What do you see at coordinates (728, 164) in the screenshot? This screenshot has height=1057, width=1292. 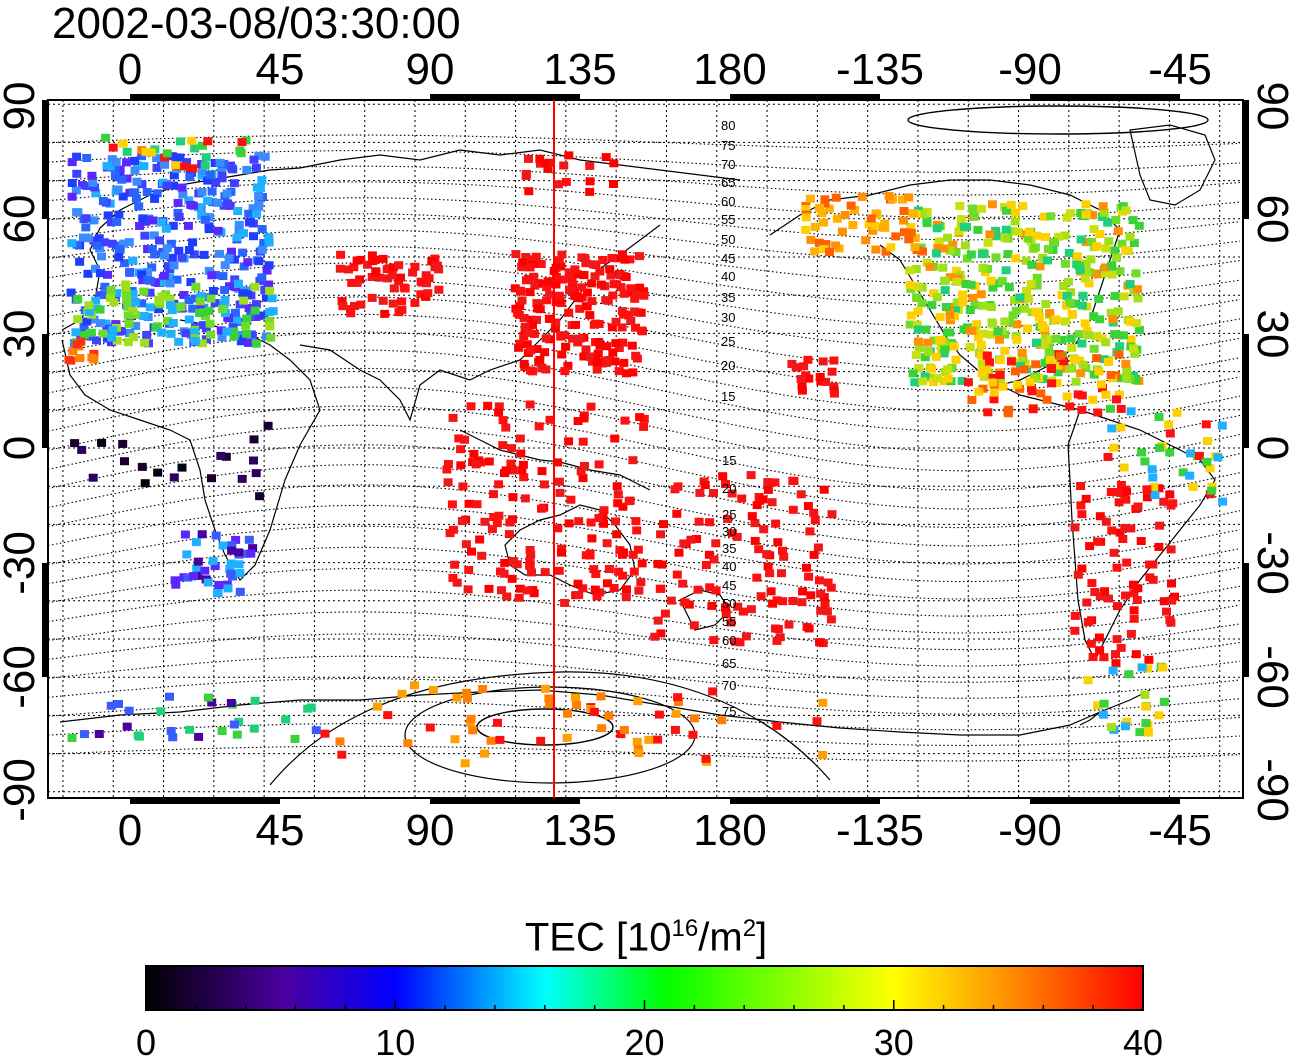 I see `contour-label: 70` at bounding box center [728, 164].